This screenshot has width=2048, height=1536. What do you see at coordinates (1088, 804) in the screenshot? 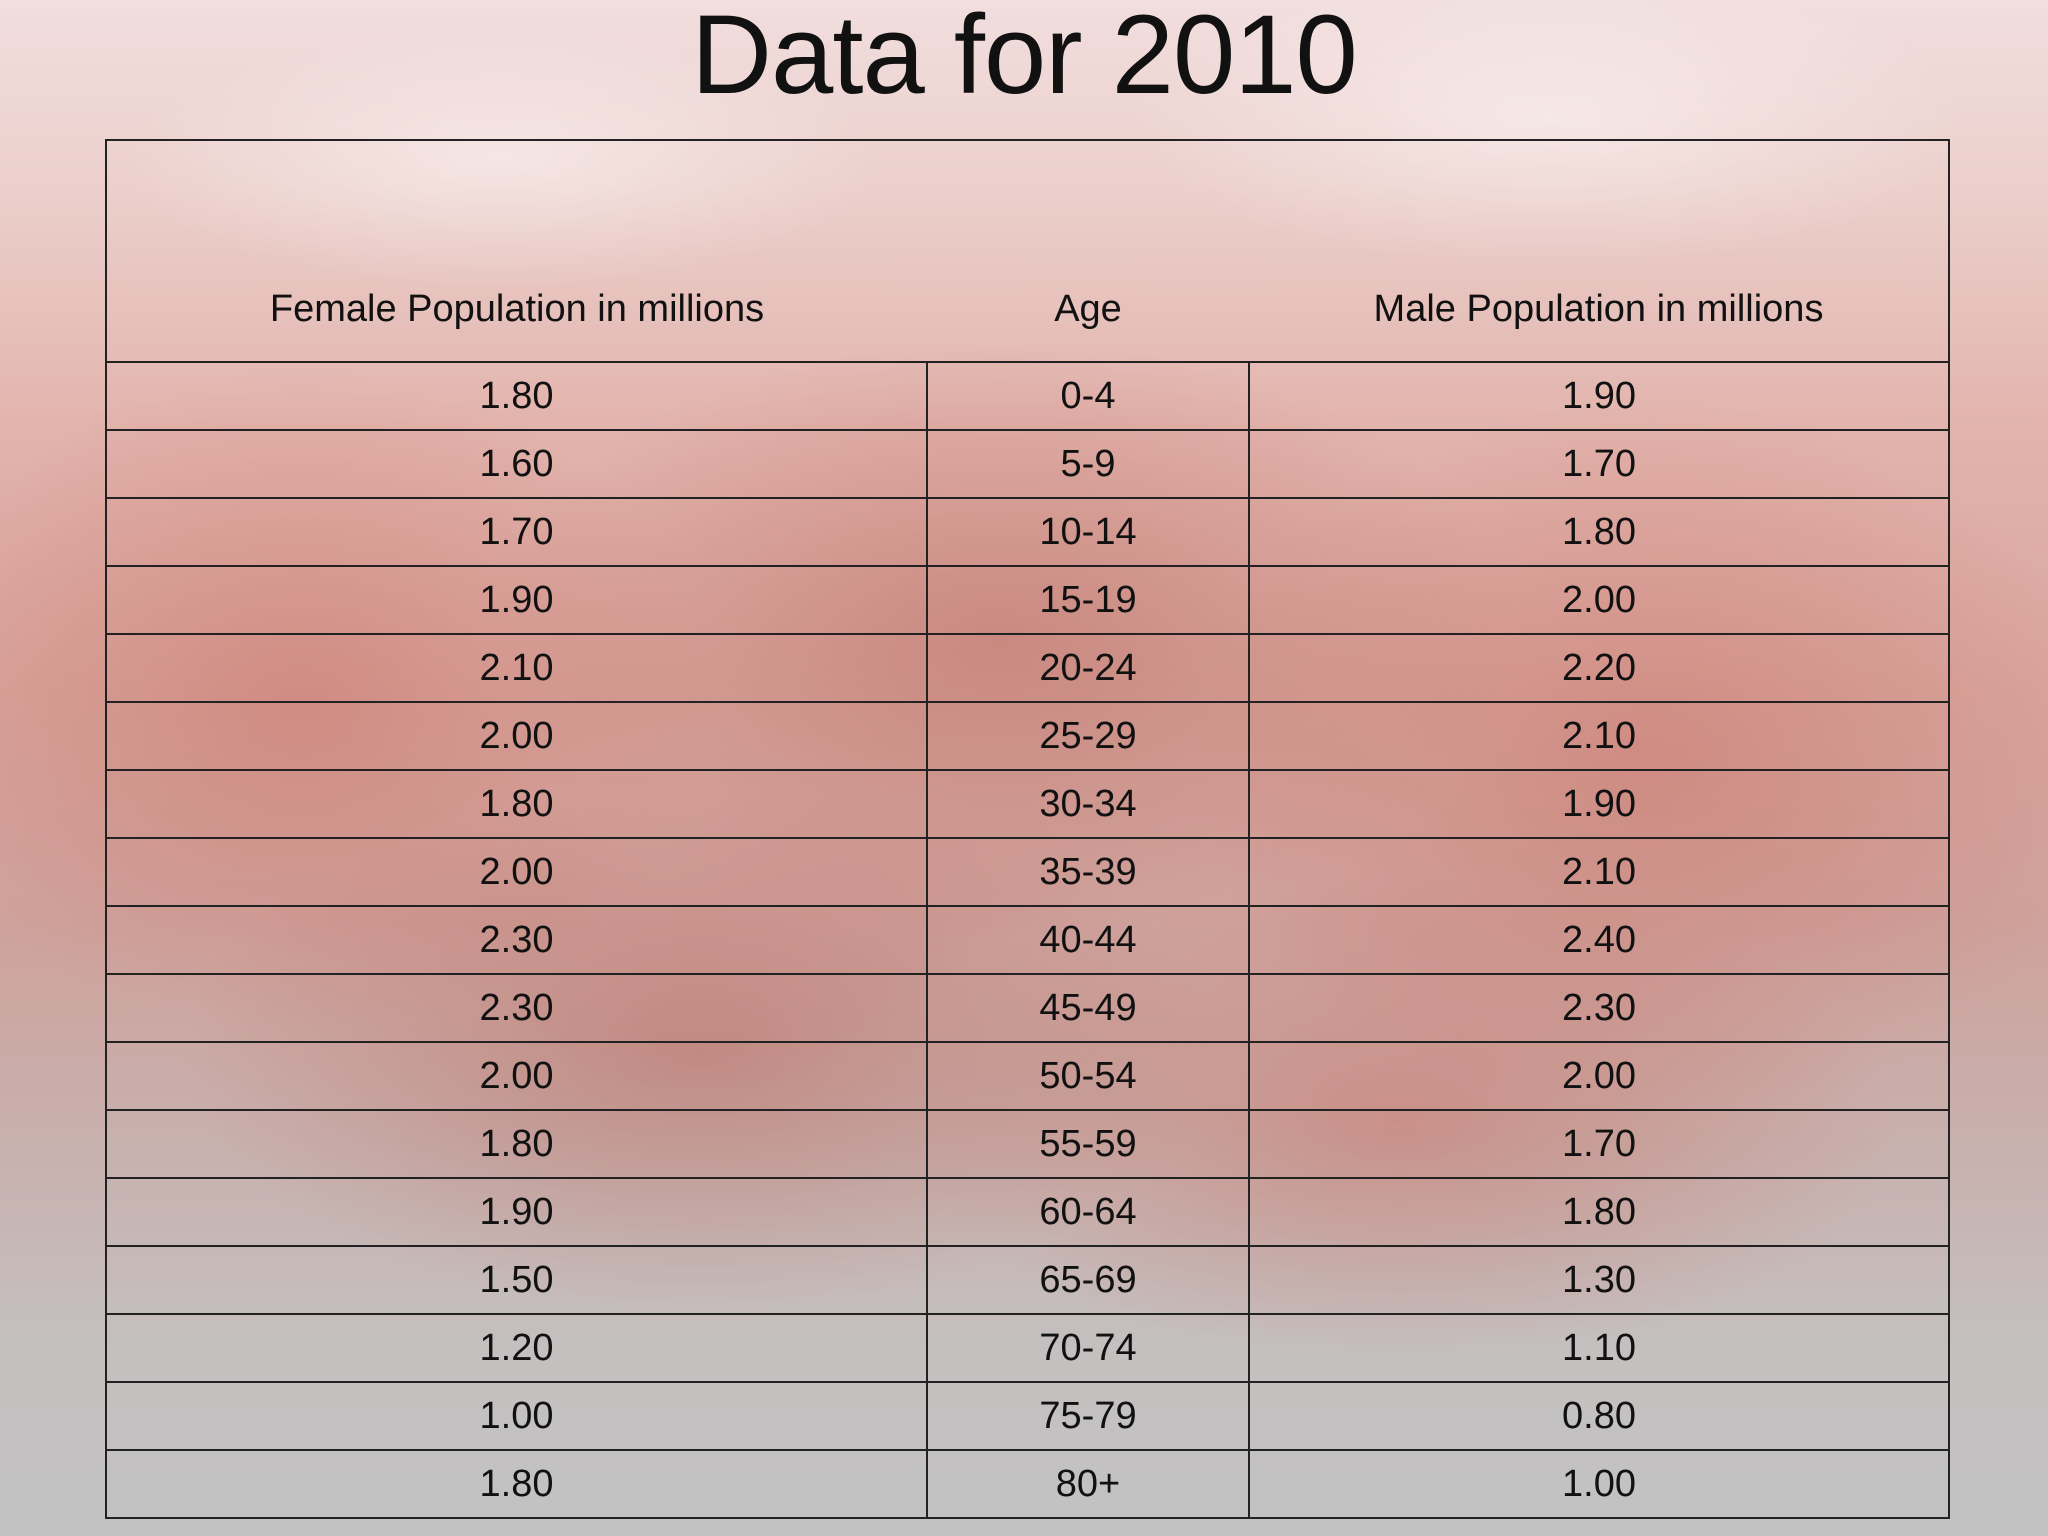
I see `age-group-cell: 30-34` at bounding box center [1088, 804].